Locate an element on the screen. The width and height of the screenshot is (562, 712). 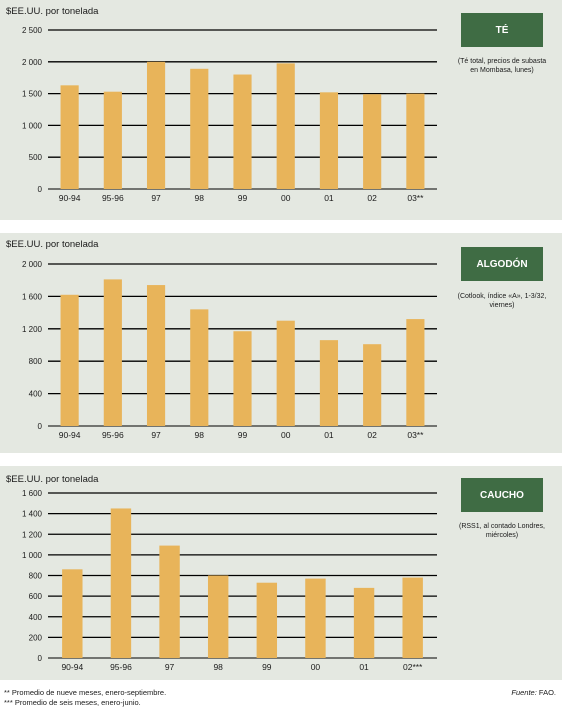
y-tick-label: 2 500 is located at coordinates (32, 30).